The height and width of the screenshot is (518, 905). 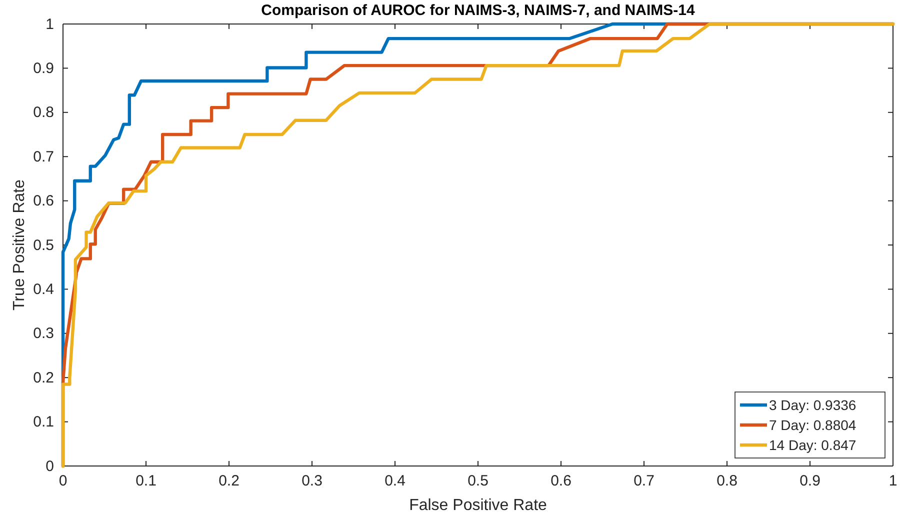 What do you see at coordinates (43, 113) in the screenshot?
I see `y-tick-label: 0.8` at bounding box center [43, 113].